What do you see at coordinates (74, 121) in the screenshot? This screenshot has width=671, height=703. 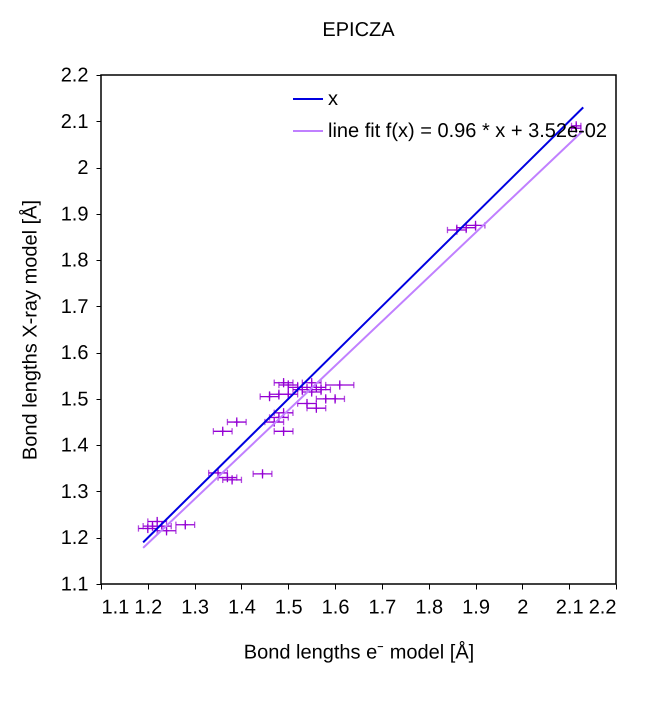 I see `y-tick-label: 2.1` at bounding box center [74, 121].